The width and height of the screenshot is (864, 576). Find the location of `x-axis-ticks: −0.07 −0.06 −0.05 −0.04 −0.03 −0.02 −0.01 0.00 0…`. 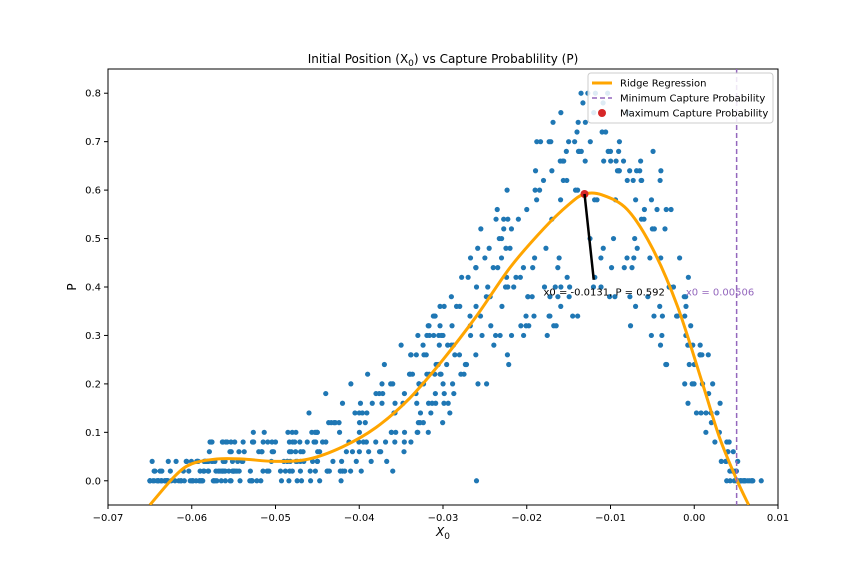

x-axis-ticks: −0.07 −0.06 −0.05 −0.04 −0.03 −0.02 −0.01 0.00 0… is located at coordinates (441, 514).